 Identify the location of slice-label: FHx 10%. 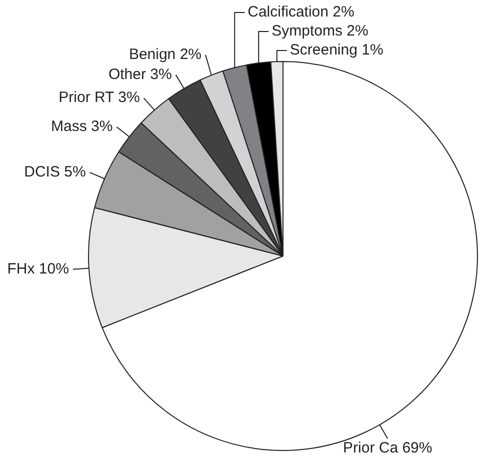
(38, 269).